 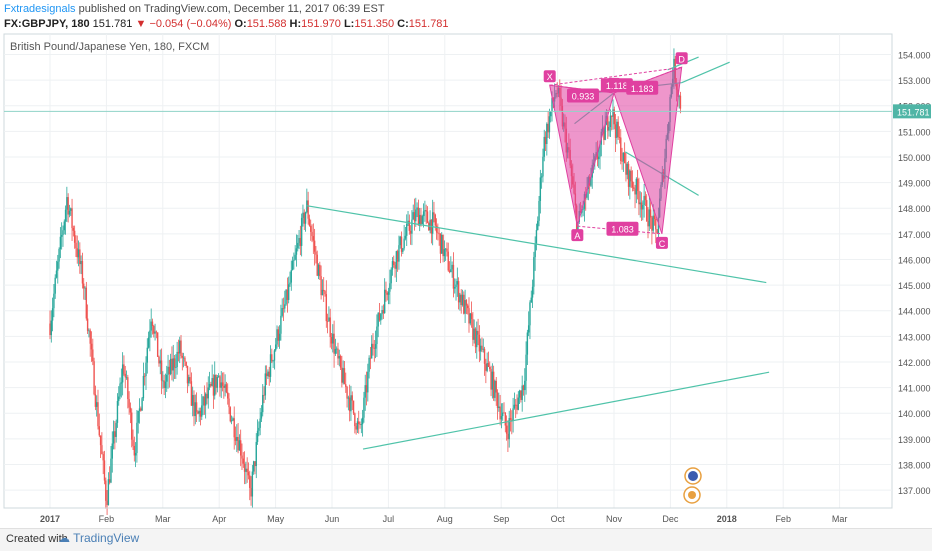 I want to click on tradingview-logo: ☁ TradingView, so click(x=99, y=538).